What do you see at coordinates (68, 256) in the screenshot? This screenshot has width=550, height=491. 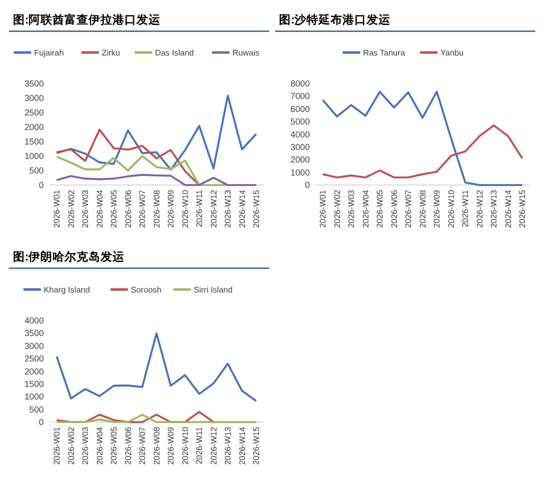 I see `chart-title: 图:伊朗哈尔克岛发运` at bounding box center [68, 256].